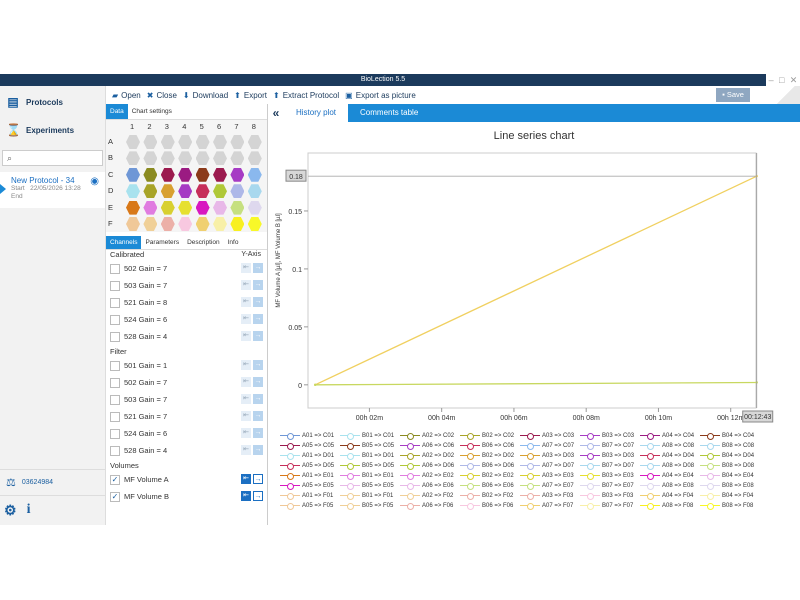 This screenshot has height=600, width=800. What do you see at coordinates (430, 466) in the screenshot?
I see `legend-item: A06 => D06` at bounding box center [430, 466].